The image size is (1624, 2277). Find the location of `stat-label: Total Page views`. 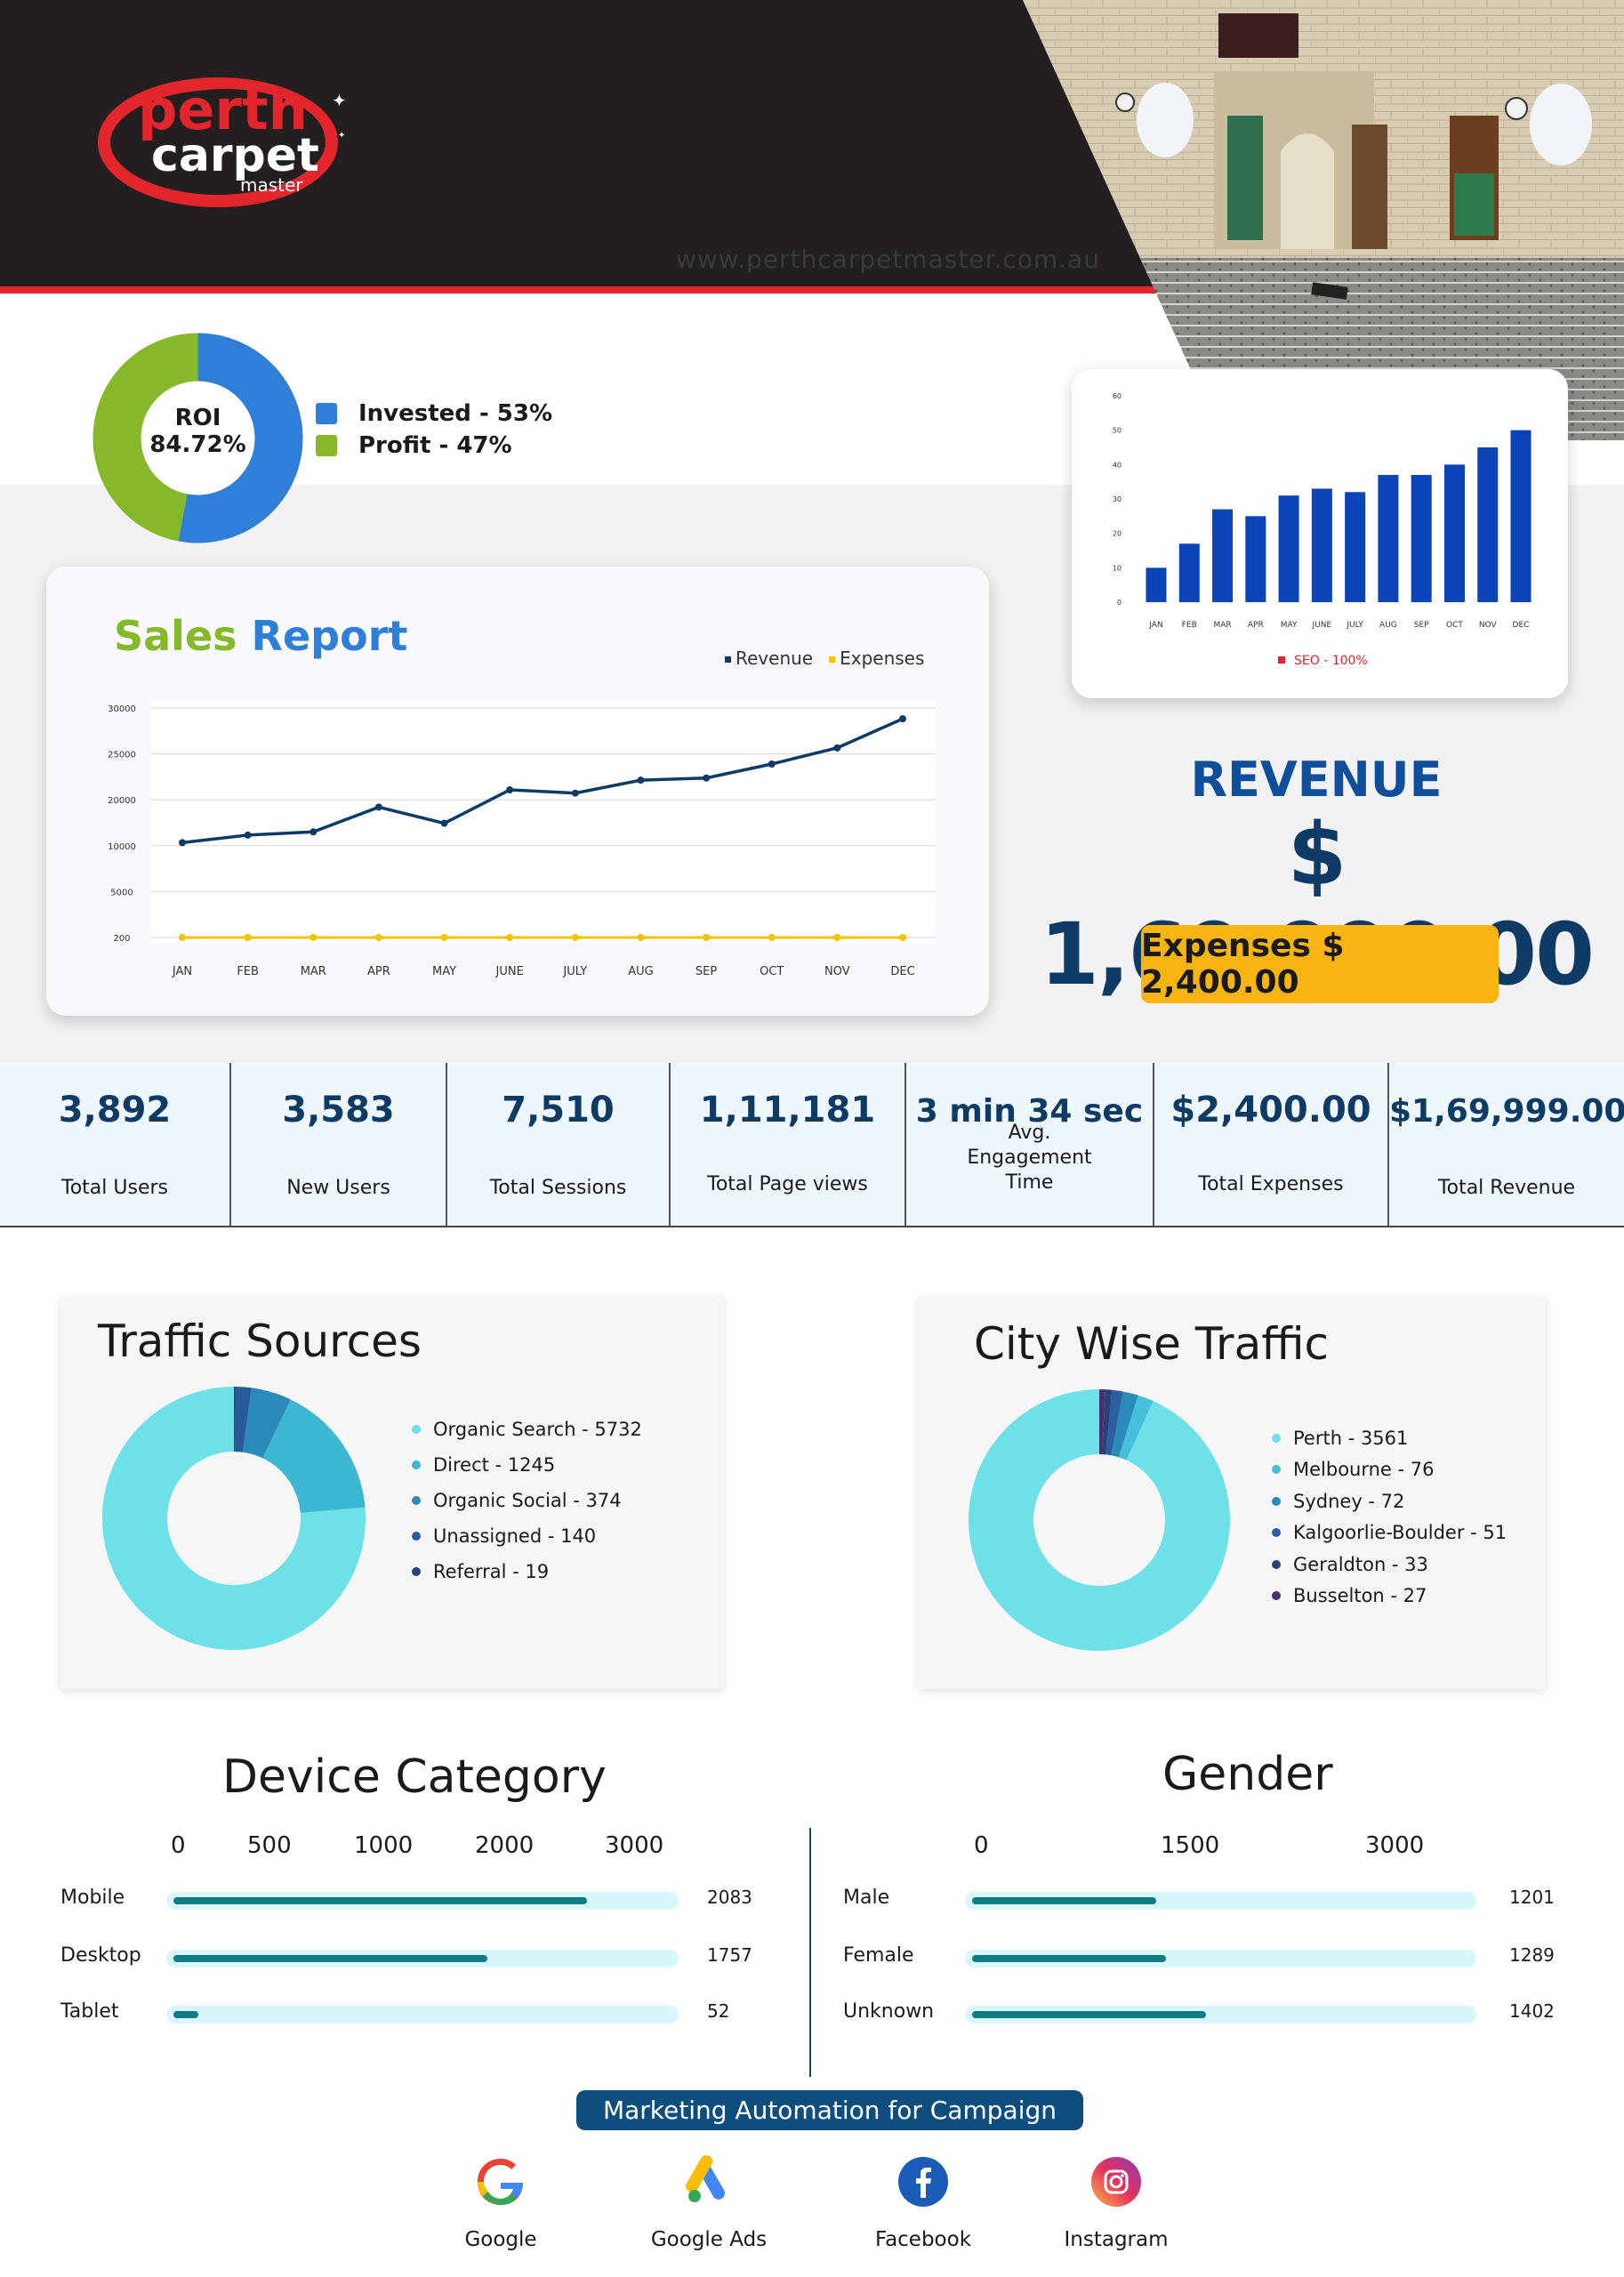

stat-label: Total Page views is located at coordinates (787, 1184).